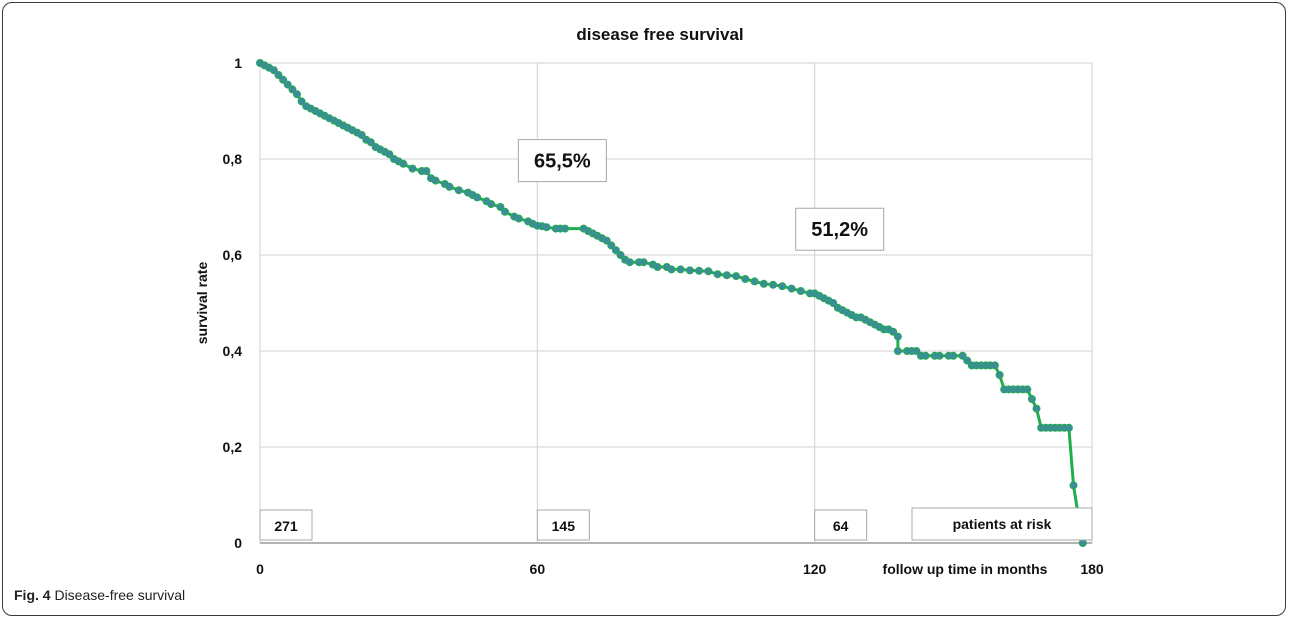  I want to click on x-axis-label: follow up time in months, so click(965, 569).